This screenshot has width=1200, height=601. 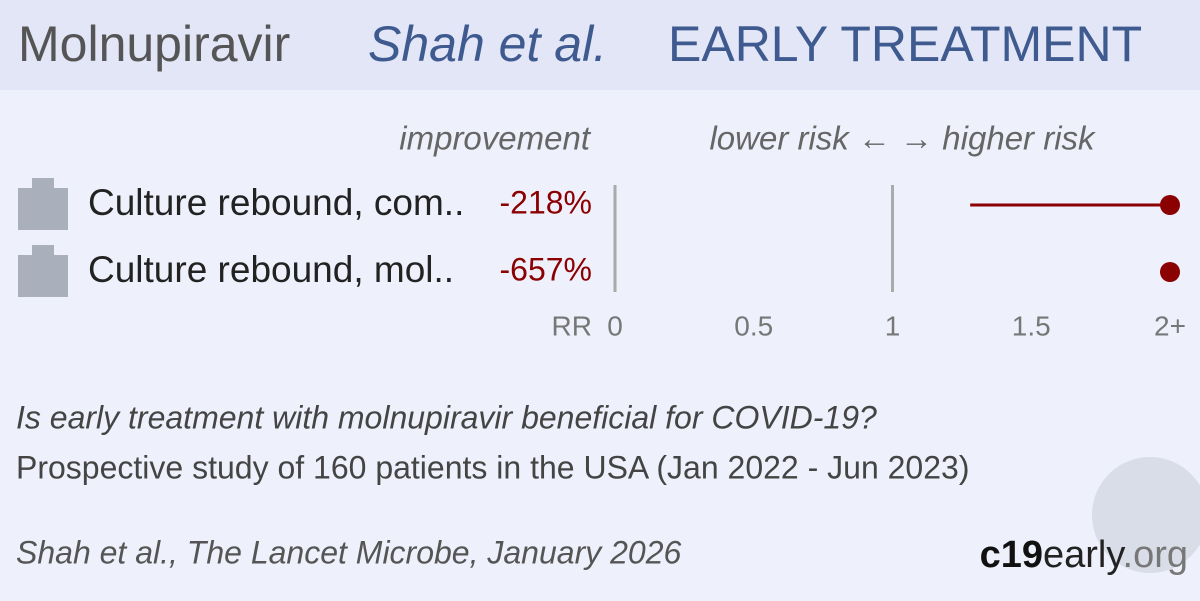 I want to click on x-tick-label: 1.5, so click(x=1031, y=325).